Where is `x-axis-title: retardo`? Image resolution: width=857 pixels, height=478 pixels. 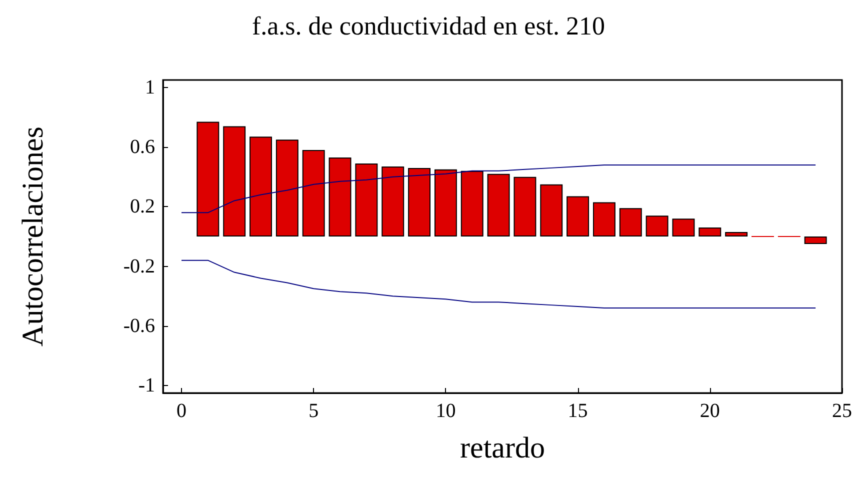 x-axis-title: retardo is located at coordinates (502, 448).